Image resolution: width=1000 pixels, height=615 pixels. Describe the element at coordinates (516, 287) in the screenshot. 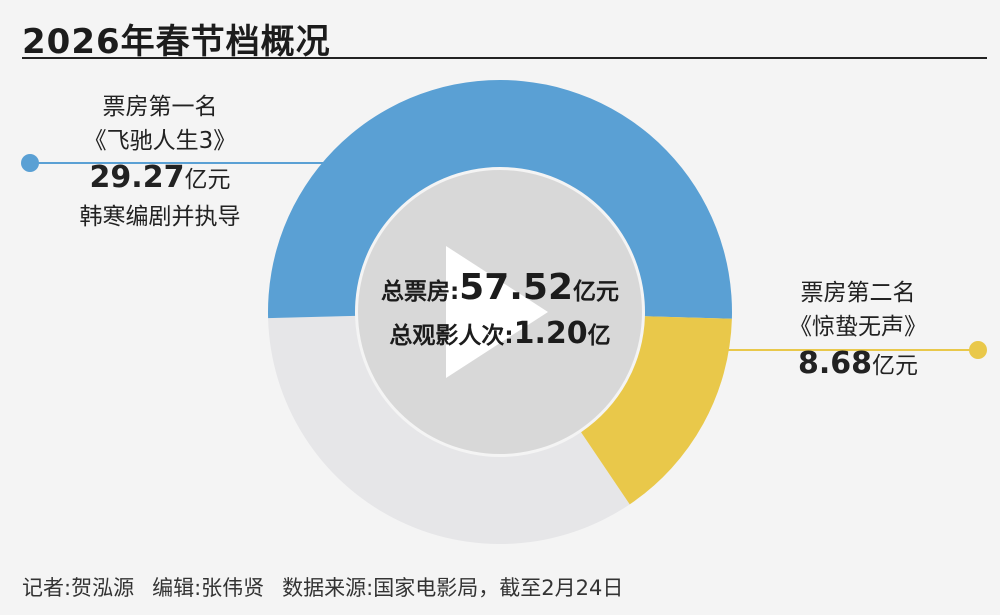

I see `total-value: 57.52` at that location.